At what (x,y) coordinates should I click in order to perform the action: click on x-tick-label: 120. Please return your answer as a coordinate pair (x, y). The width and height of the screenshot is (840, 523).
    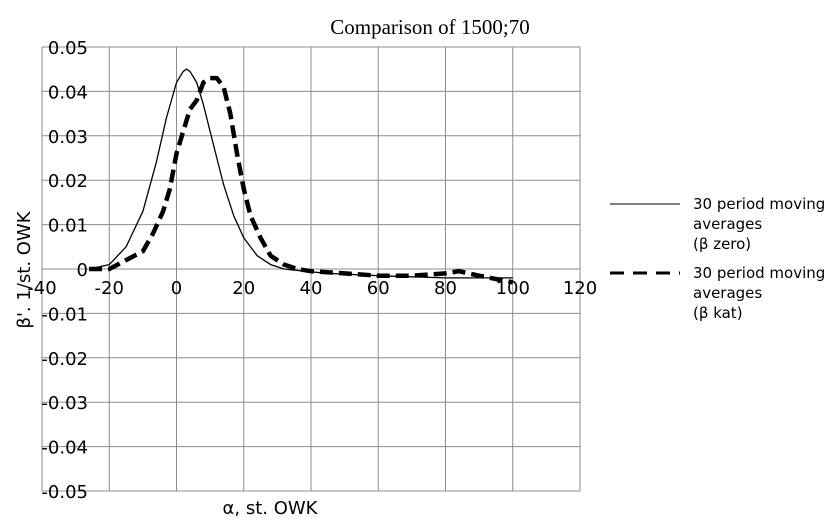
    Looking at the image, I should click on (580, 288).